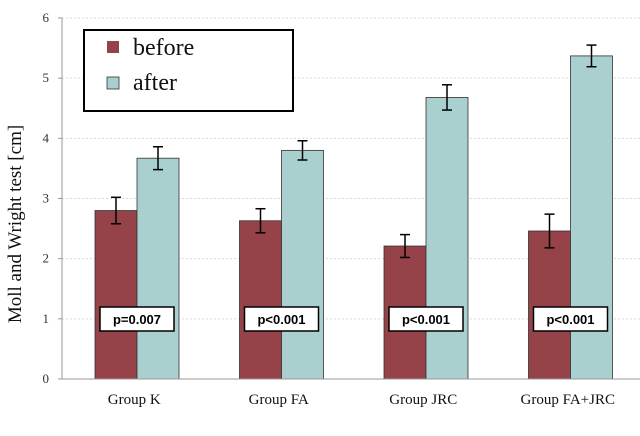 The image size is (640, 436). What do you see at coordinates (46, 318) in the screenshot?
I see `y-tick-label: 1` at bounding box center [46, 318].